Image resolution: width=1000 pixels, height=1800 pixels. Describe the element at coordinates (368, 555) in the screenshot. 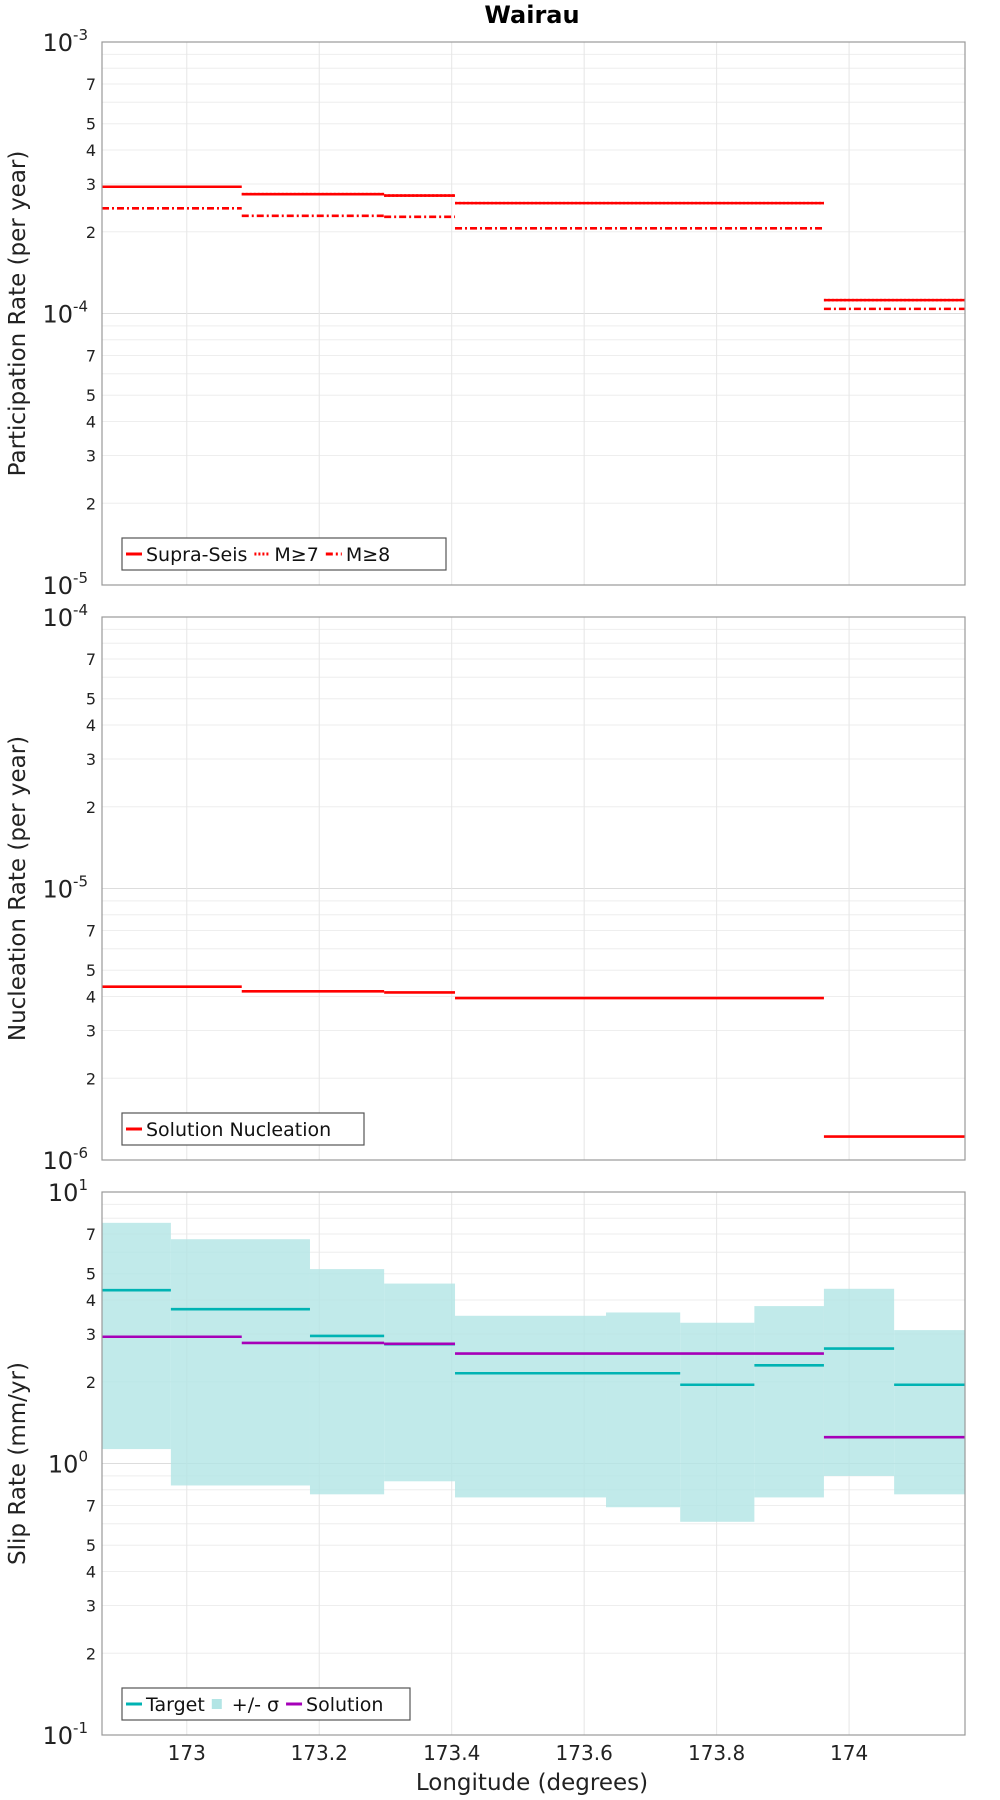

I see `legend-label: M≥8` at that location.